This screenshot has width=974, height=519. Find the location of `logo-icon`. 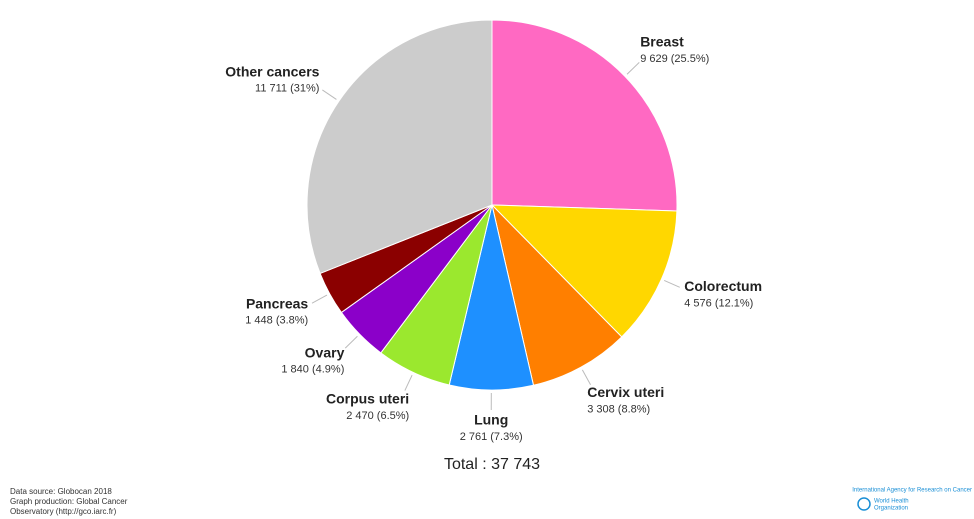

logo-icon is located at coordinates (864, 504).